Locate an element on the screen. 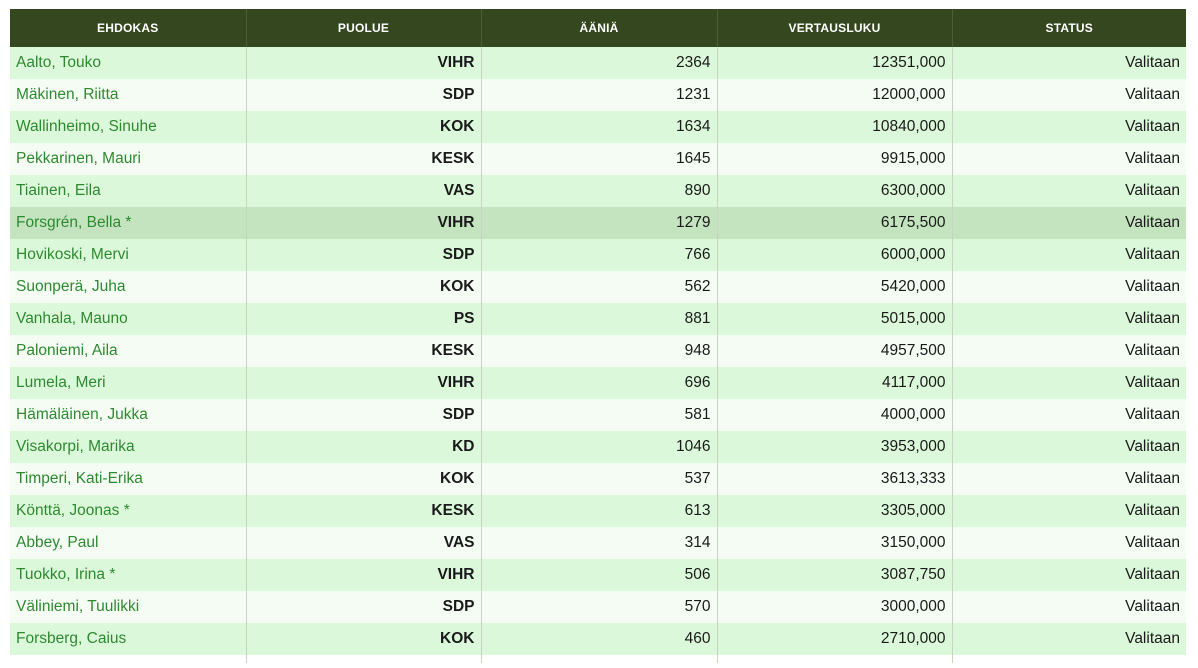 This screenshot has width=1198, height=668. candidate-name-link: Forsgrén, Bella * is located at coordinates (128, 223).